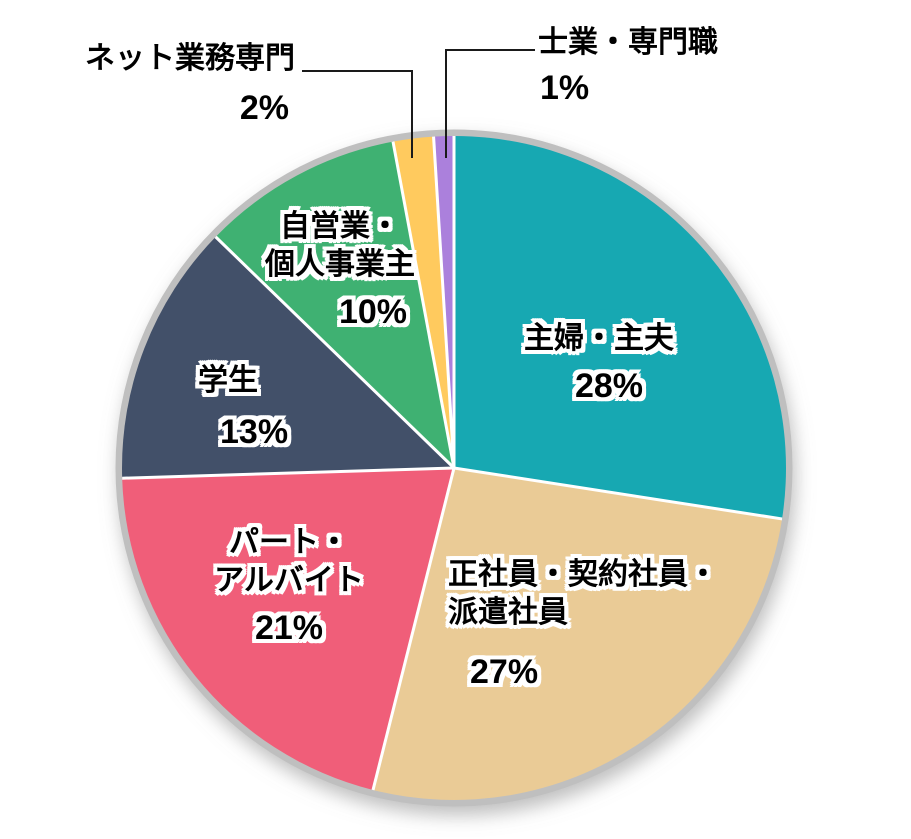 This screenshot has width=911, height=839. Describe the element at coordinates (185, 84) in the screenshot. I see `slice-label-net-business: ネット業務専門 2%` at that location.